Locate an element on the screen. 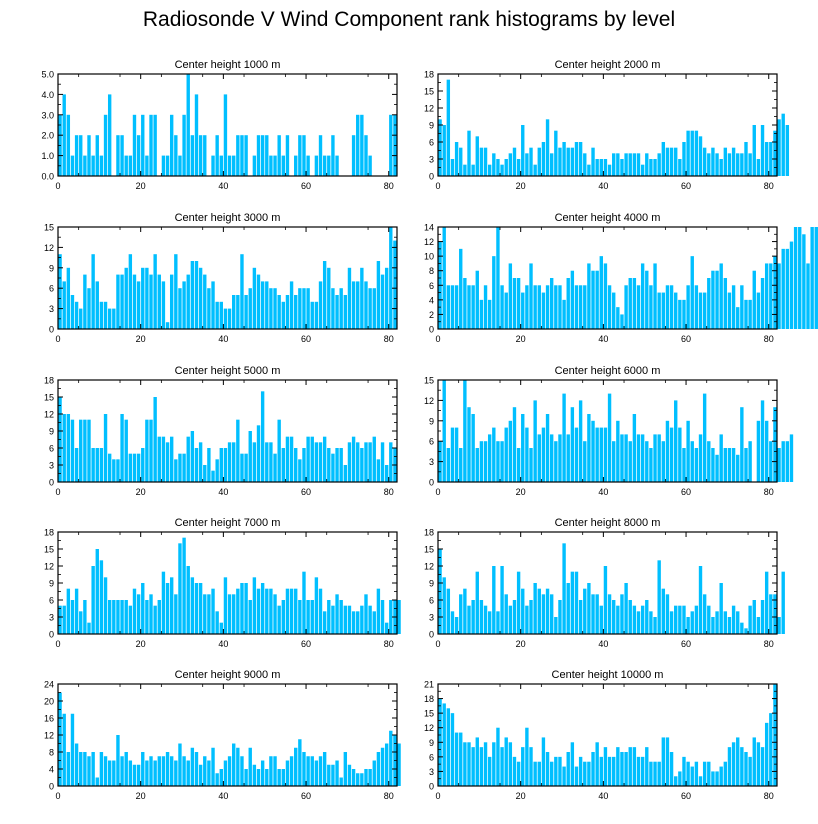  panel-title: Center height 2000 m is located at coordinates (608, 65).